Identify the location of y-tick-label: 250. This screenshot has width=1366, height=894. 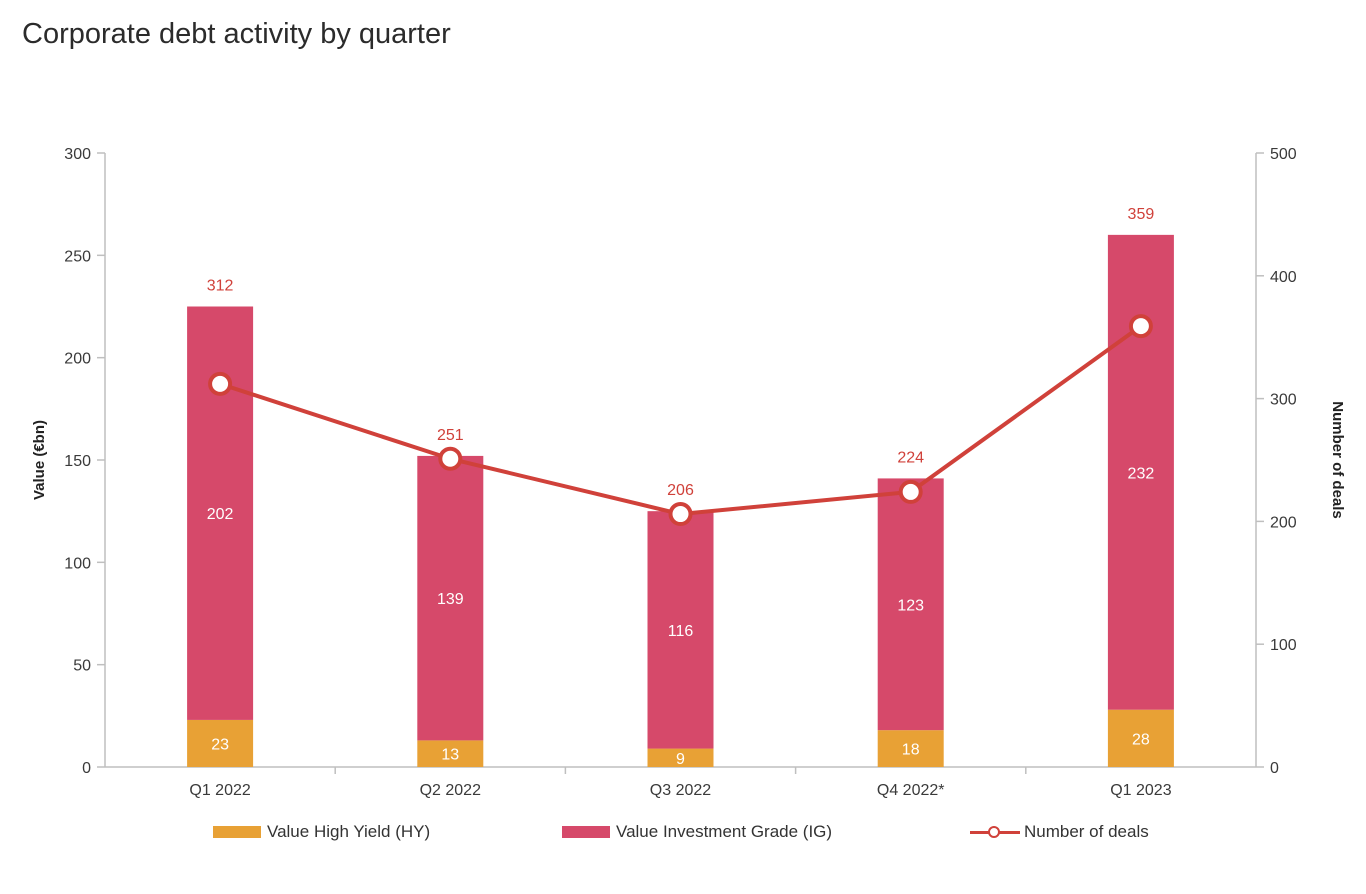
(77, 256).